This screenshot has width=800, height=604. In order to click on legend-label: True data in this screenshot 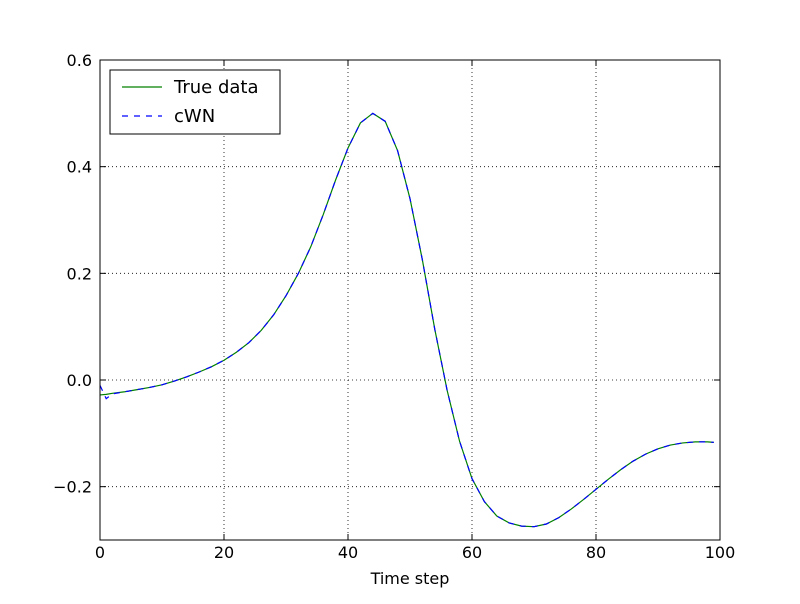, I will do `click(216, 87)`.